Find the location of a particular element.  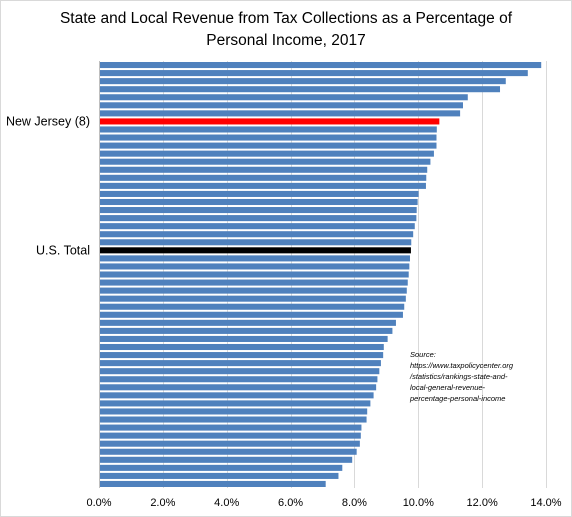

source-note-line: /statistics/rankings-state-and- is located at coordinates (459, 376).